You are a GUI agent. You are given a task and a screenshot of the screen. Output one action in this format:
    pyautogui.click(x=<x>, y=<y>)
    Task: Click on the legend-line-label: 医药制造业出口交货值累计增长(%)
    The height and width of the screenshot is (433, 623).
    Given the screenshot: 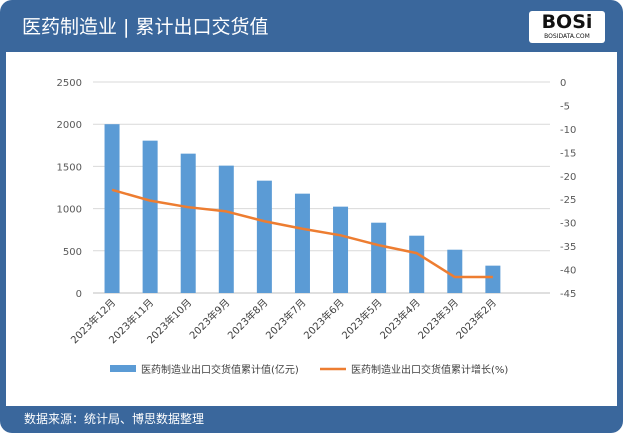 What is the action you would take?
    pyautogui.click(x=429, y=369)
    